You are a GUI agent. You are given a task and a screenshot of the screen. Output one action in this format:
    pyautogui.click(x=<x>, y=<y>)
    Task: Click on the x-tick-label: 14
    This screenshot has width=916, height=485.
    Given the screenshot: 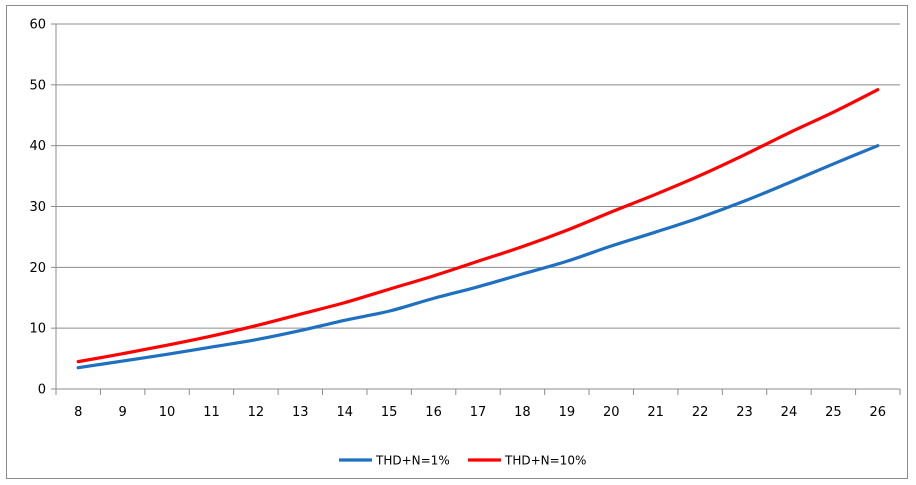 What is the action you would take?
    pyautogui.click(x=344, y=412)
    